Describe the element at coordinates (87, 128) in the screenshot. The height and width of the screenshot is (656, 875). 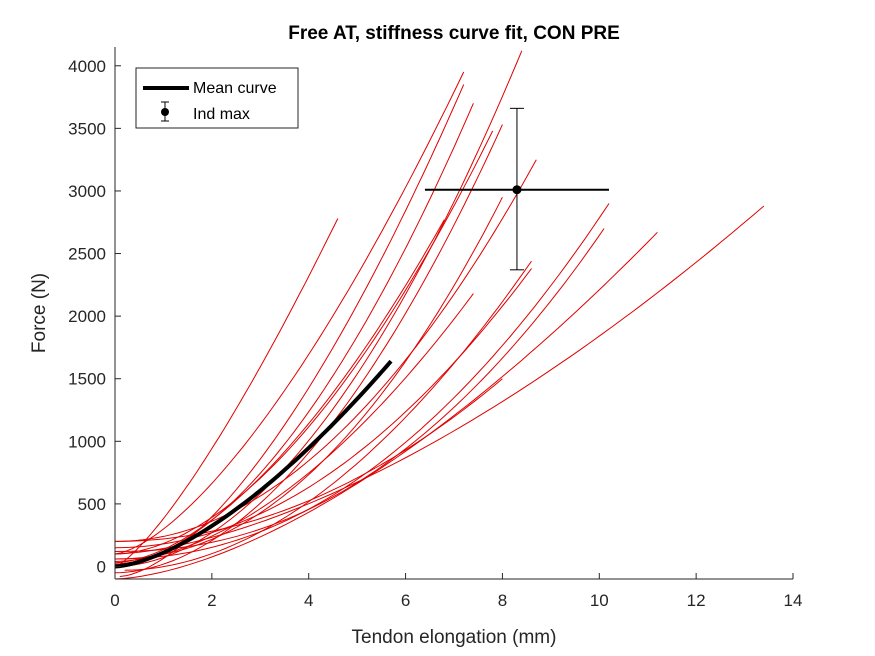
I see `y-tick-label: 3500` at that location.